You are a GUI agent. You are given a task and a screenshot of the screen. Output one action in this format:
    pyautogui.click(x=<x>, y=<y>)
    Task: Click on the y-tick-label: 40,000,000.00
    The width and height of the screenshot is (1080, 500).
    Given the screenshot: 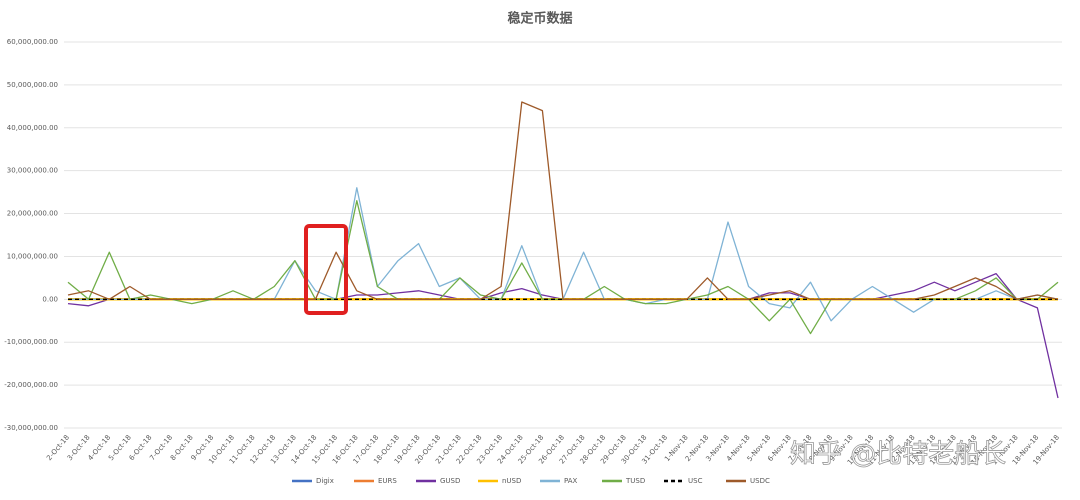 What is the action you would take?
    pyautogui.click(x=32, y=128)
    